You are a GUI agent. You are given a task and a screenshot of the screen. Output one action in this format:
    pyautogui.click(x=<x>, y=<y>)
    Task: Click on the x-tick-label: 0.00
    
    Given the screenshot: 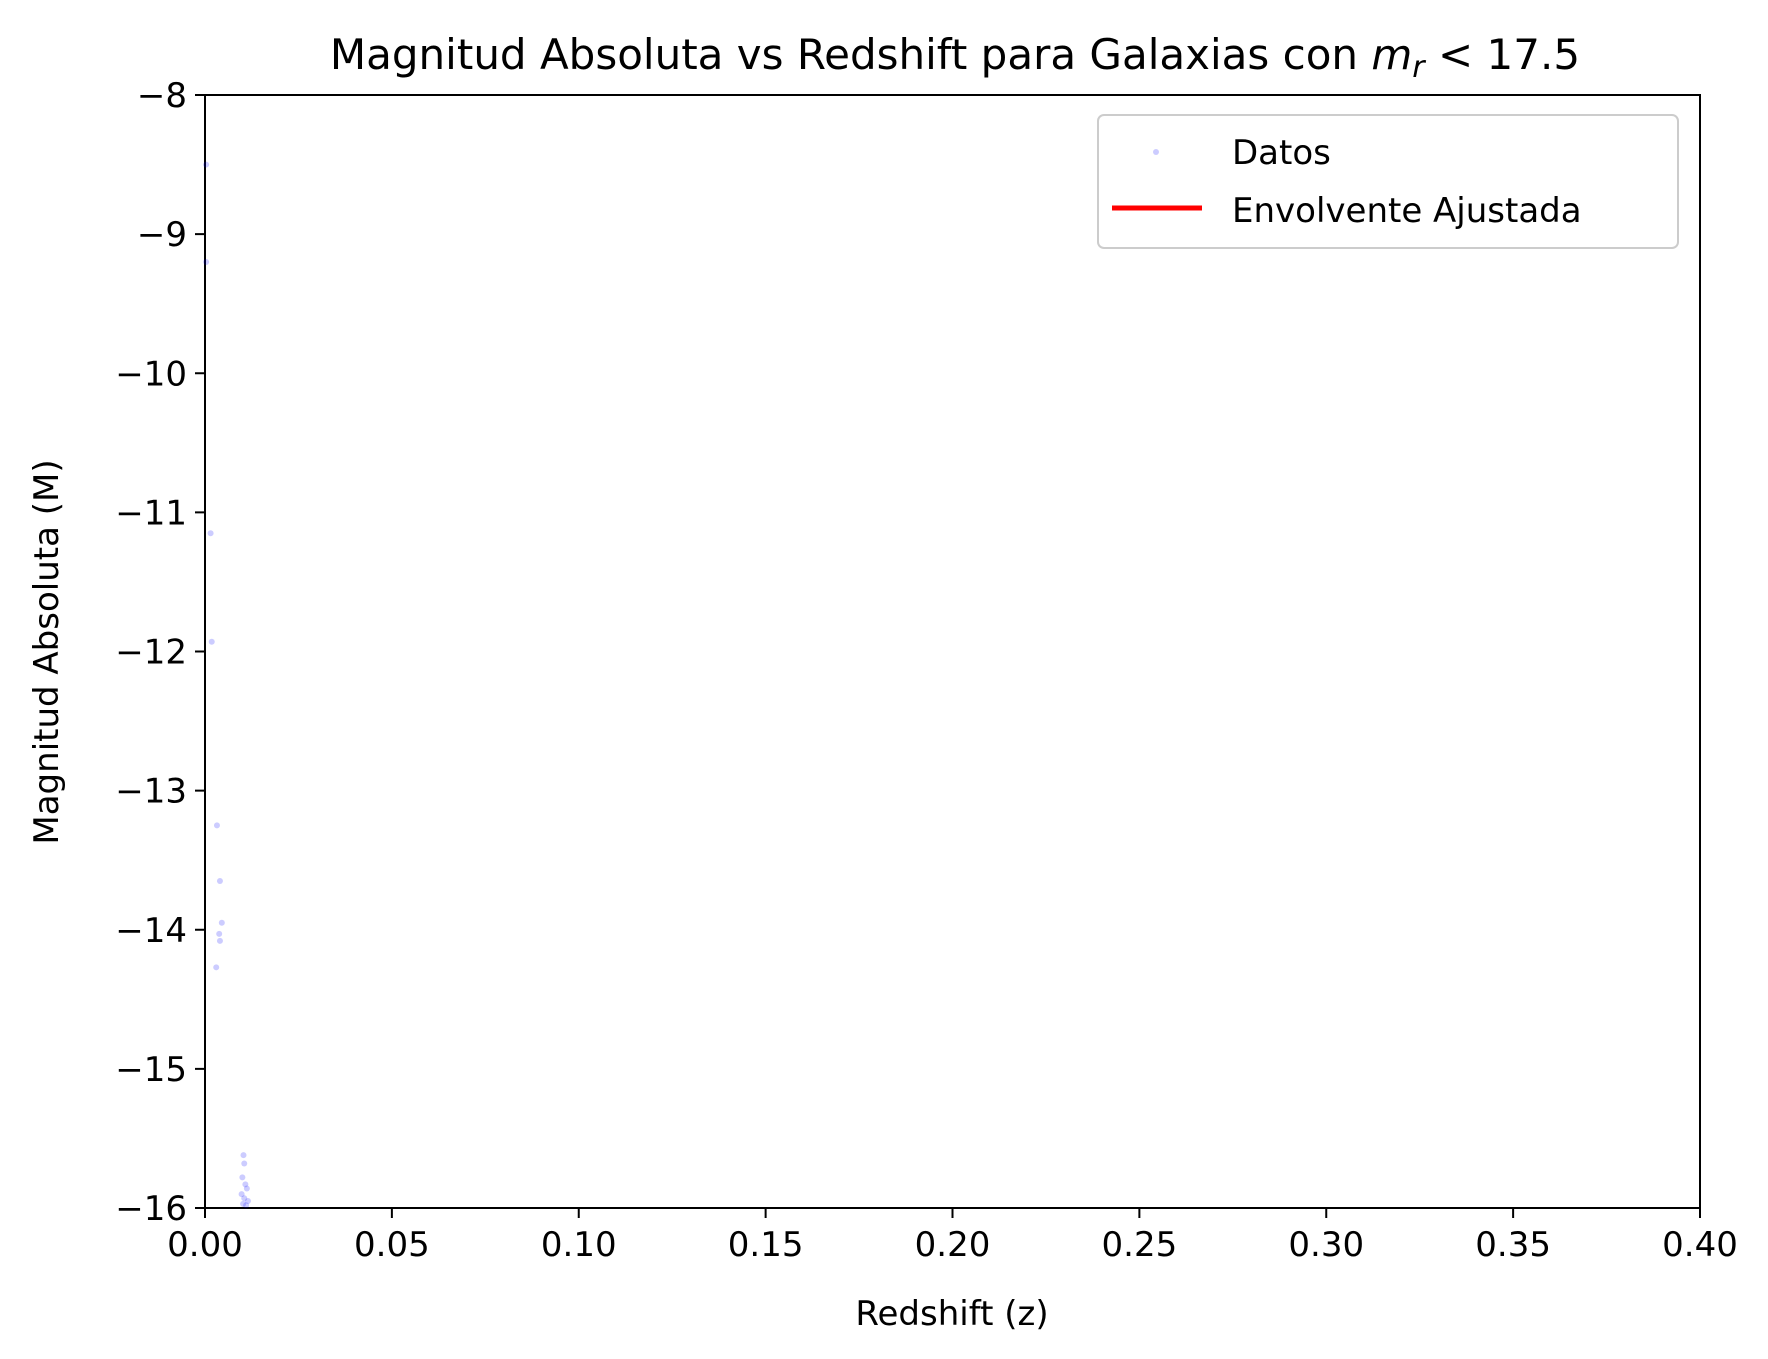 What is the action you would take?
    pyautogui.click(x=205, y=1245)
    